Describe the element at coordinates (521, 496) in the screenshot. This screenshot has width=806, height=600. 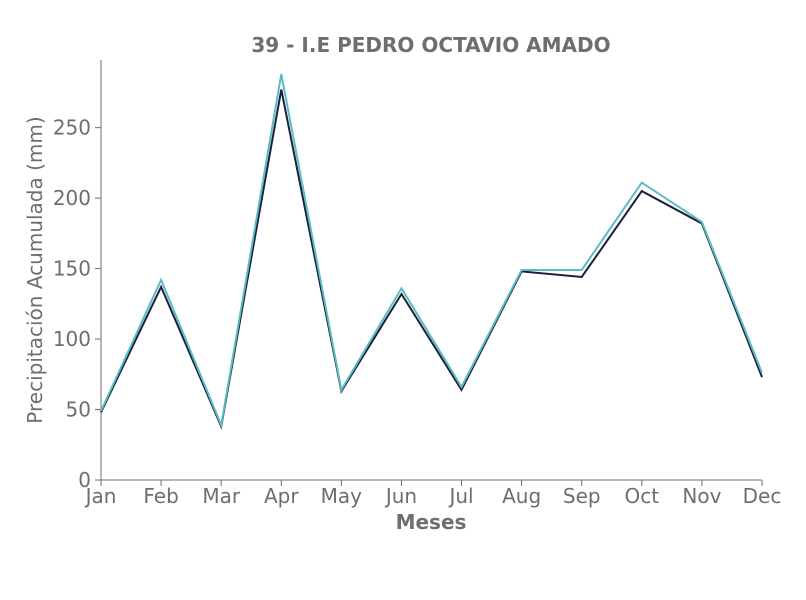
I see `x-tick-label: Aug` at that location.